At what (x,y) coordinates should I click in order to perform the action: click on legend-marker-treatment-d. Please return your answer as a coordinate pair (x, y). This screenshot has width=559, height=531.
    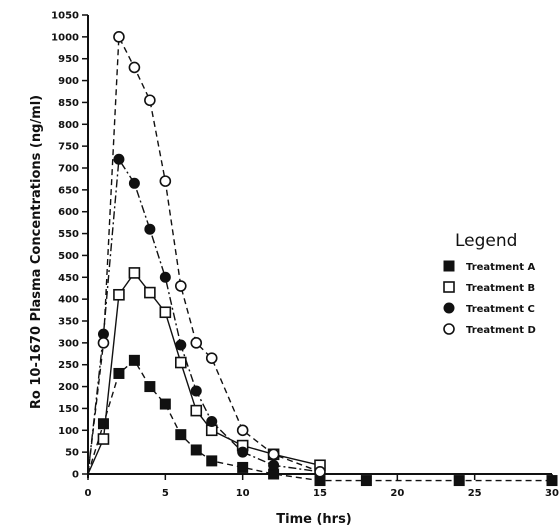
    Looking at the image, I should click on (449, 329).